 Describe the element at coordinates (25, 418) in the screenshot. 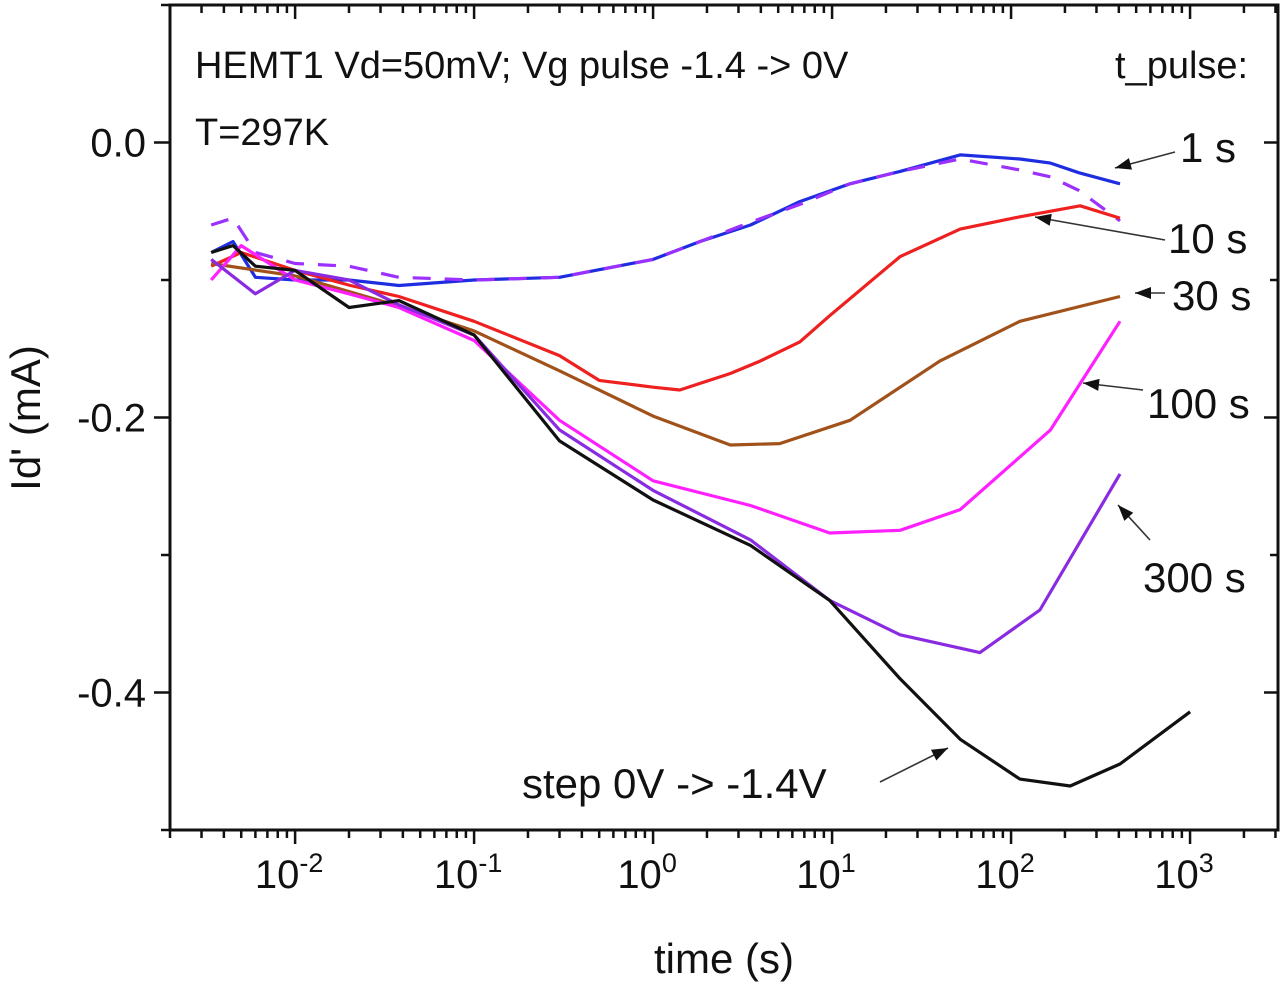

I see `y-axis-label: Id' (mA)` at that location.